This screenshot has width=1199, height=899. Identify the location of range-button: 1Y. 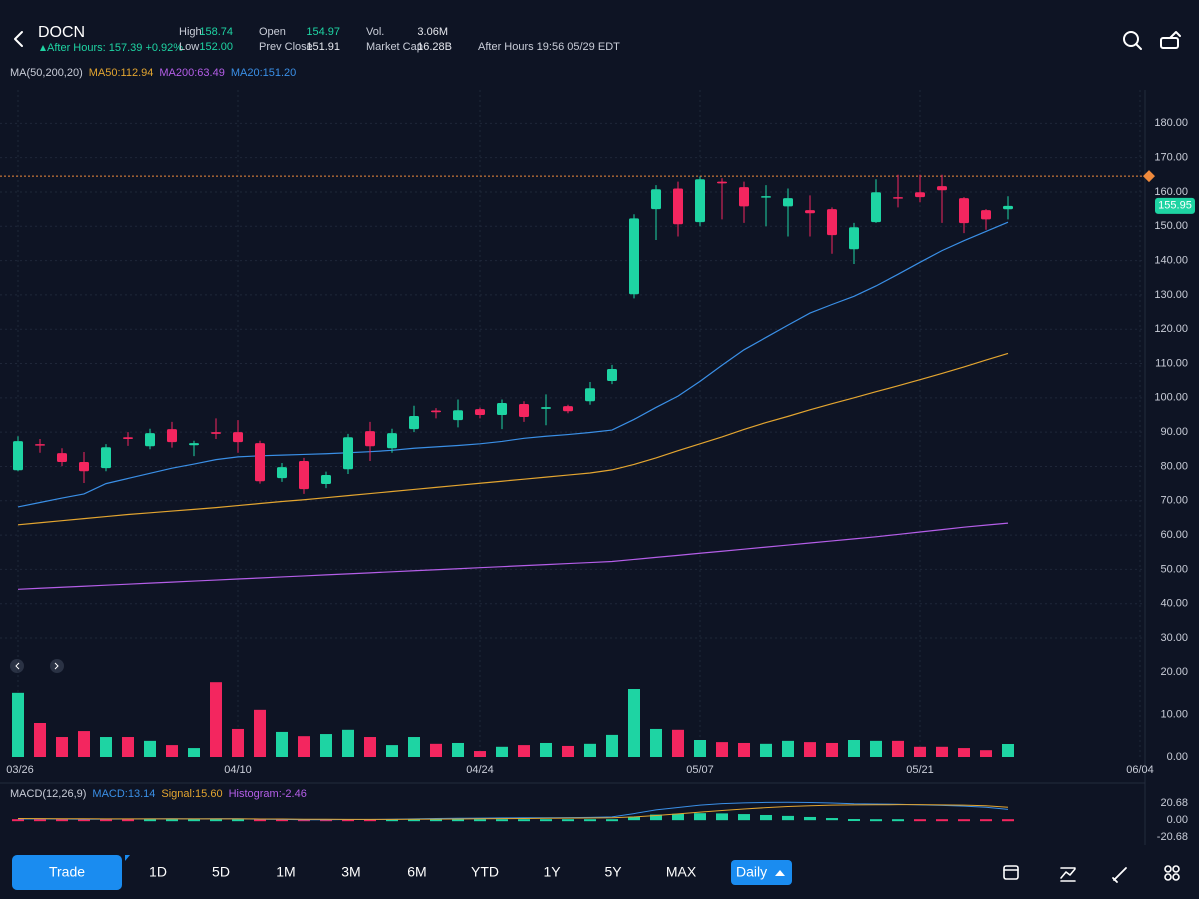
(552, 872).